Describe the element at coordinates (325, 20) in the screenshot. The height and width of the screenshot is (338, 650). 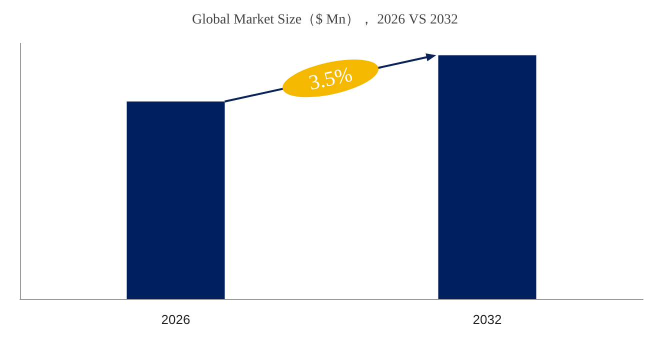
I see `chart-title: Global Market Size（$ Mn）， 2026 VS 2032` at that location.